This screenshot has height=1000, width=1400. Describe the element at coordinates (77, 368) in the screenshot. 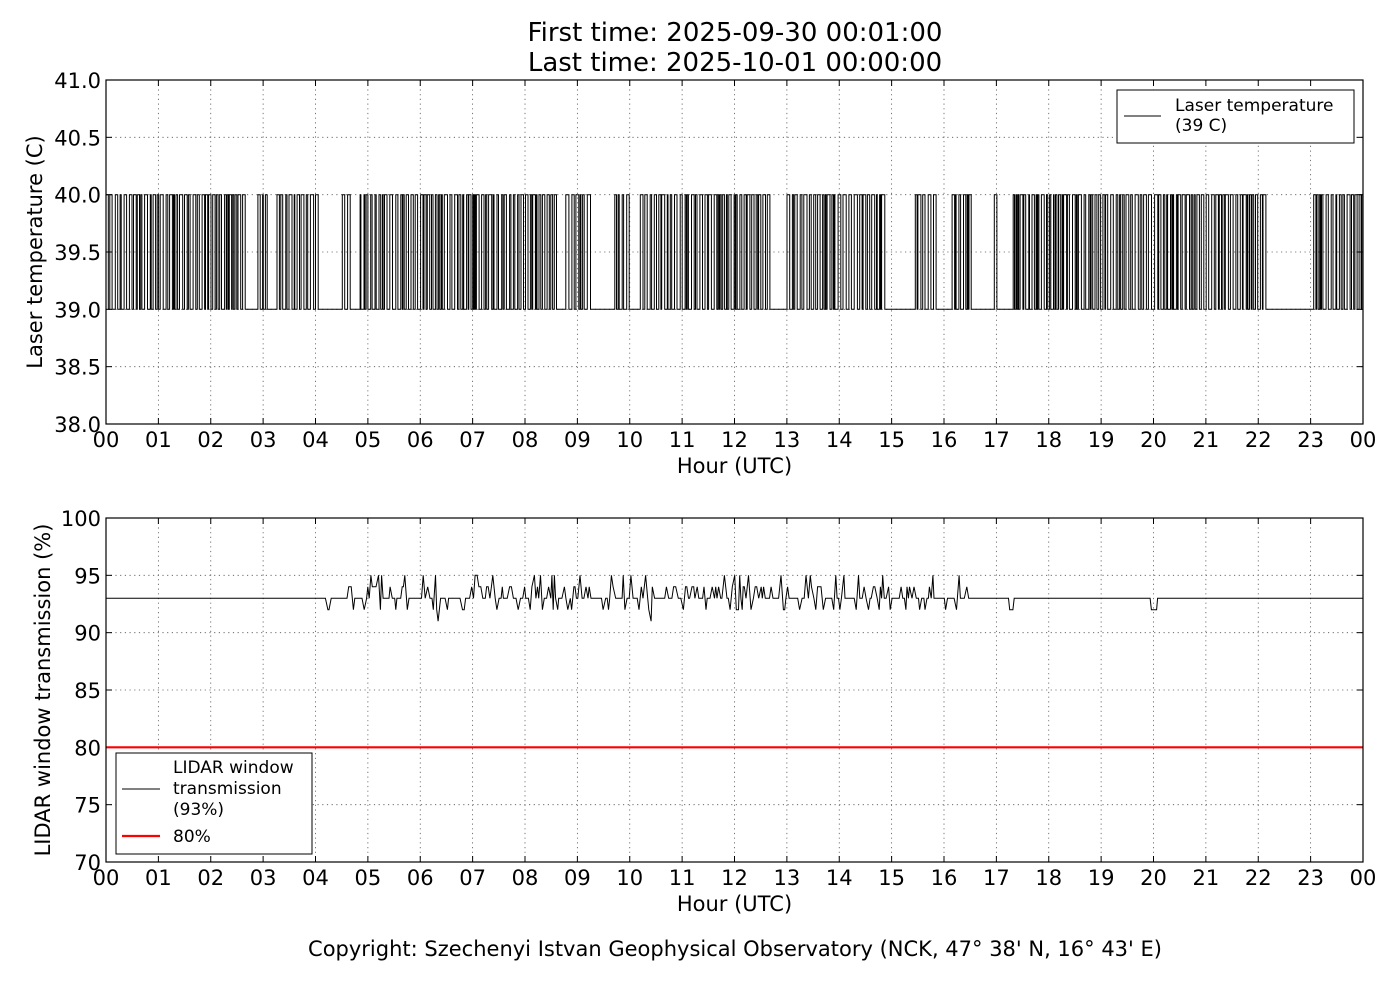

I see `y-tick-label: 38.5` at that location.